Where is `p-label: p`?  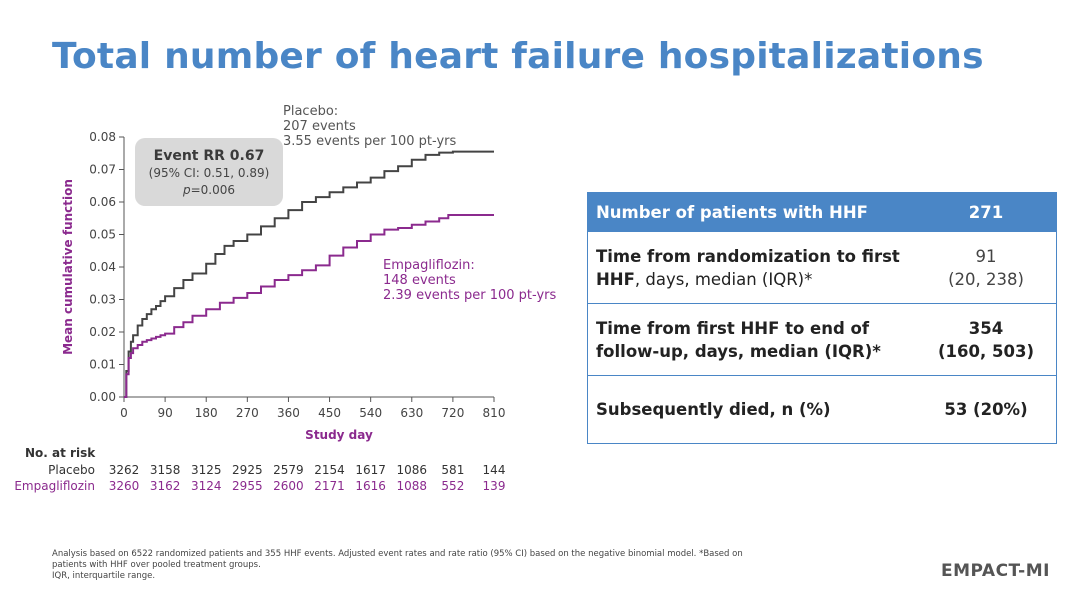
p-label: p is located at coordinates (186, 190).